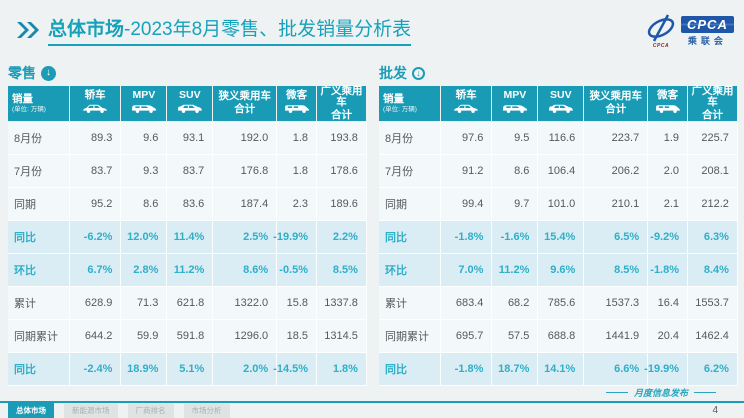  What do you see at coordinates (660, 392) in the screenshot?
I see `footer-note: 月度信息发布` at bounding box center [660, 392].